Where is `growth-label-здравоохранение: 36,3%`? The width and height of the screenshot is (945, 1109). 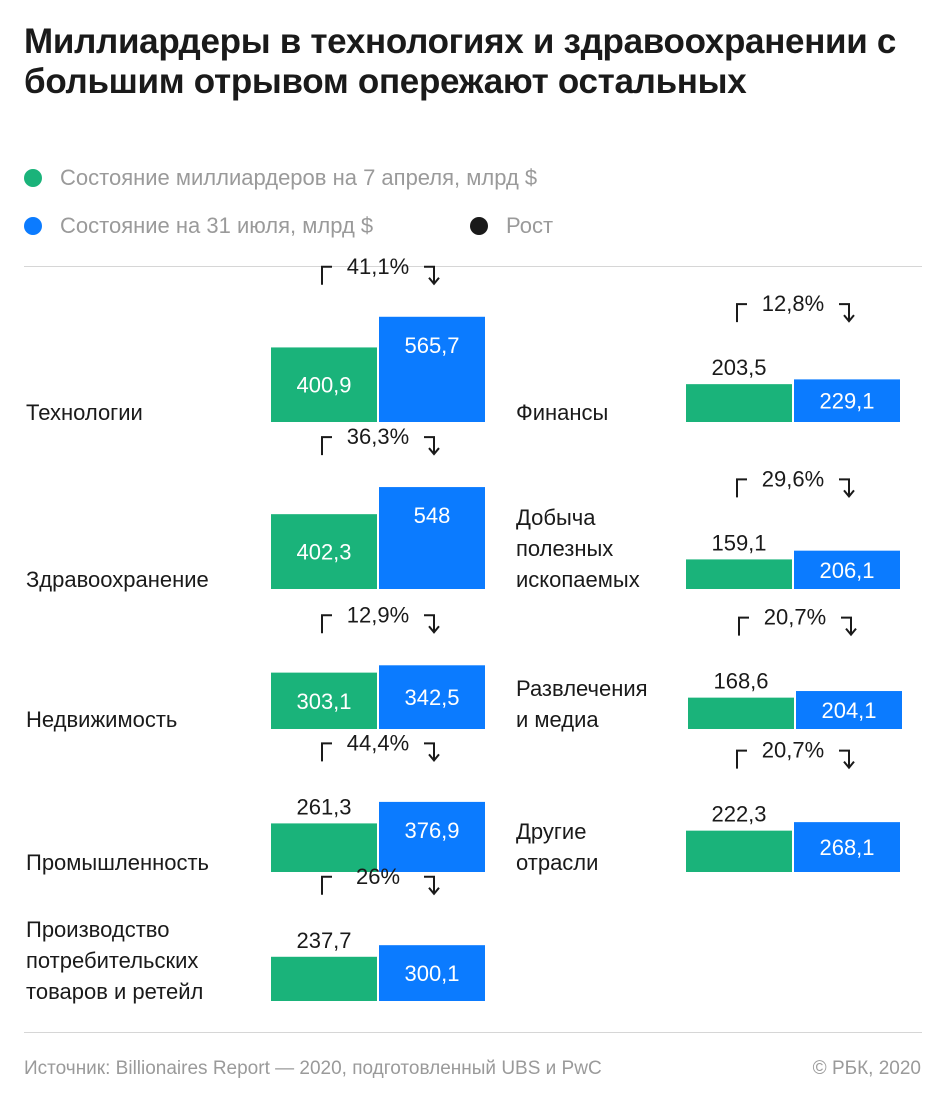 growth-label-здравоохранение: 36,3% is located at coordinates (378, 436).